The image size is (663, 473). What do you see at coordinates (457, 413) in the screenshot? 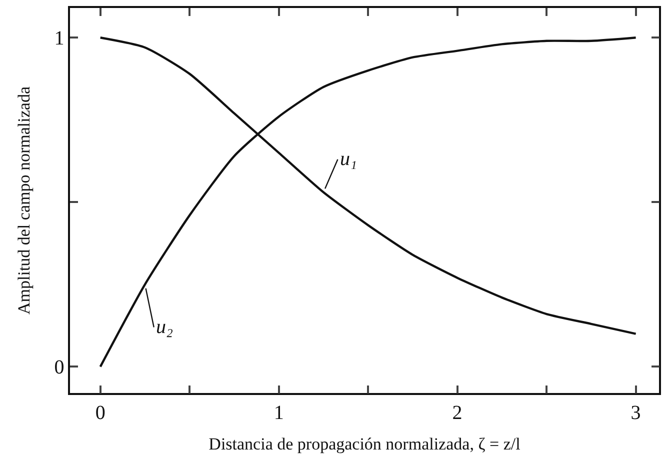
I see `x-tick-label: 2` at bounding box center [457, 413].